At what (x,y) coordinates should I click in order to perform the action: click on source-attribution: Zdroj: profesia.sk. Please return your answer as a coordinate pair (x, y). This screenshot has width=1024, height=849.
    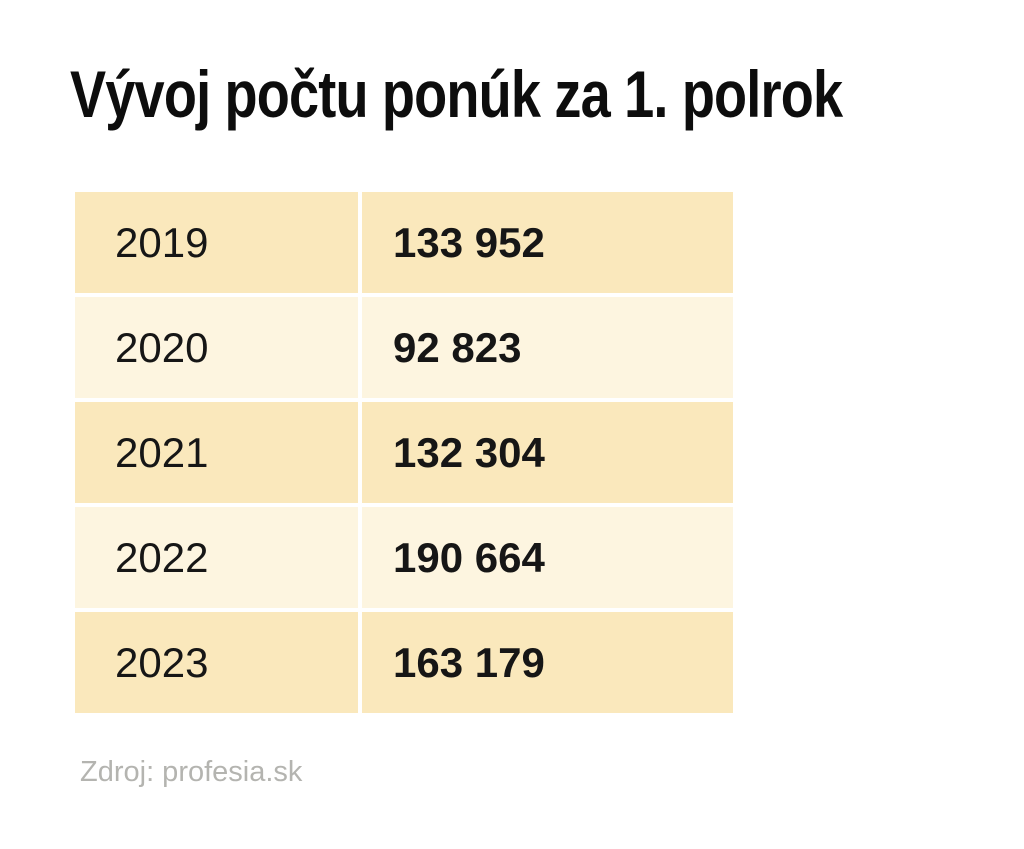
    Looking at the image, I should click on (191, 772).